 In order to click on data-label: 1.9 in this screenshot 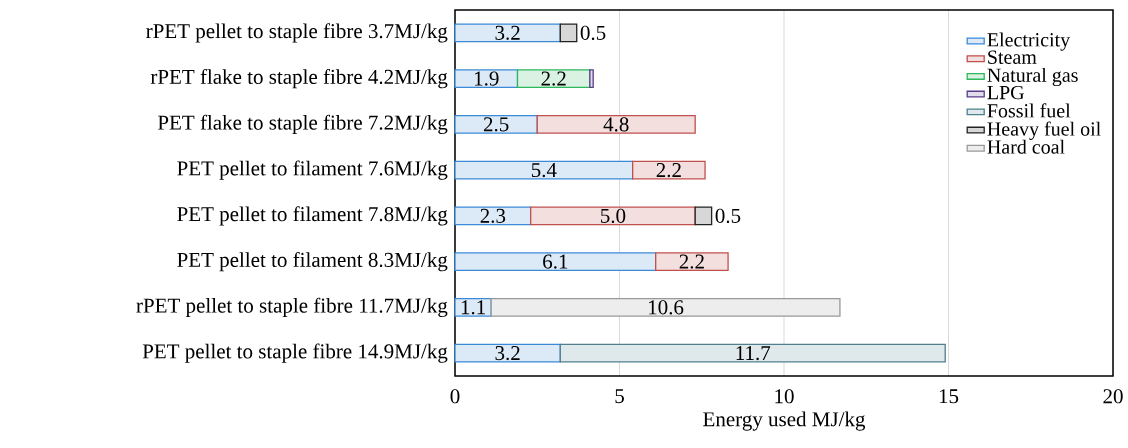, I will do `click(486, 78)`.